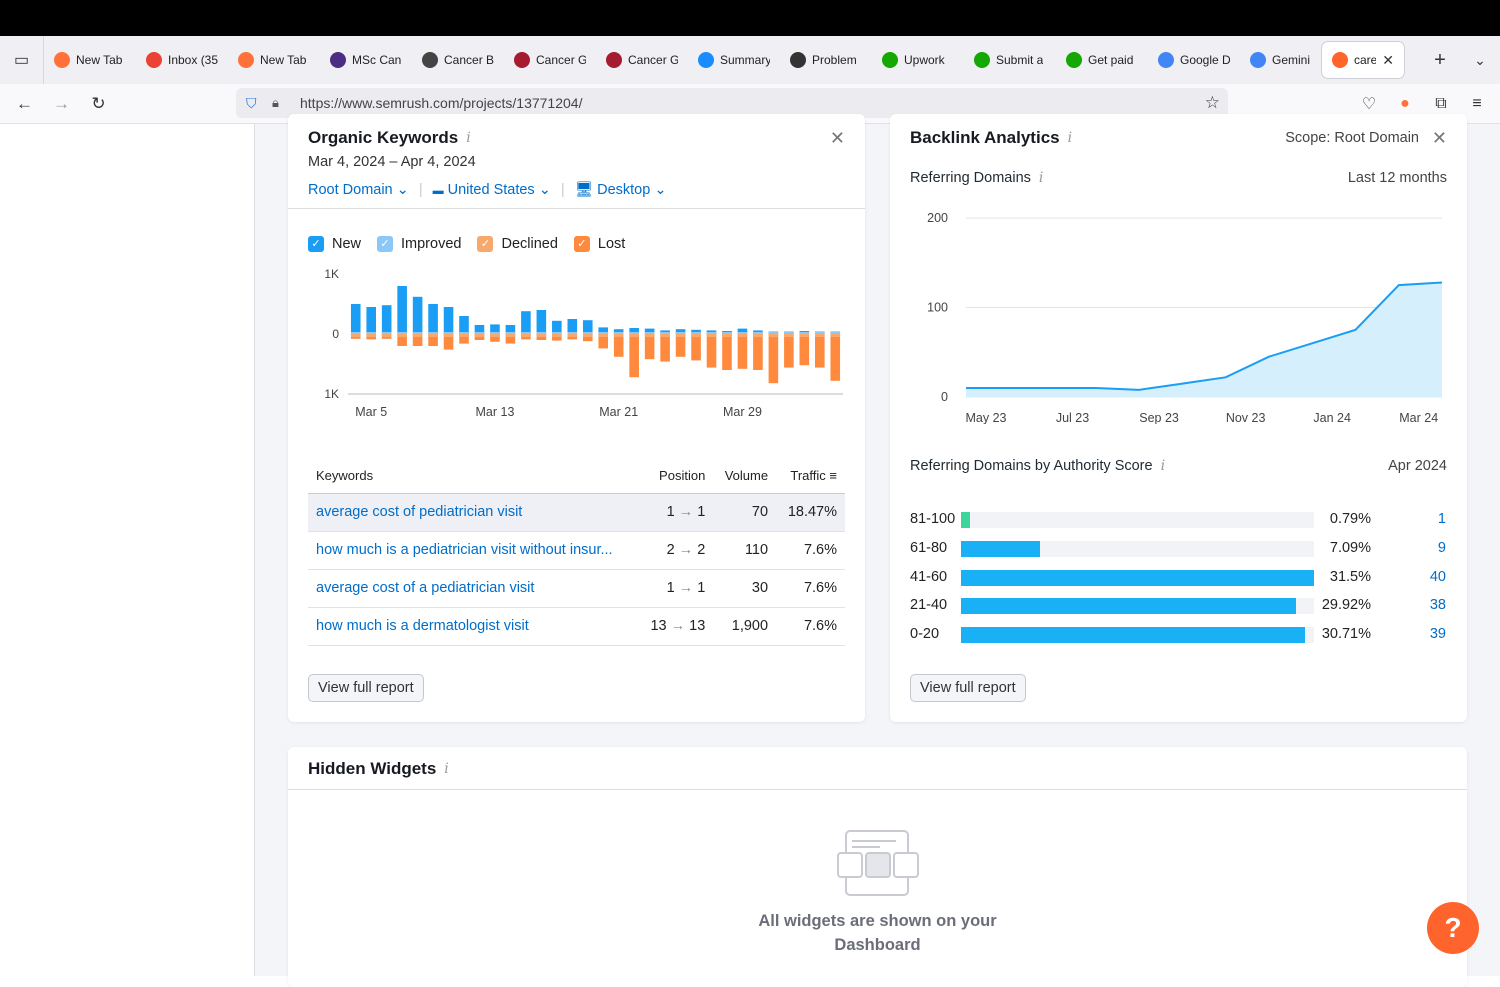 The image size is (1500, 987). I want to click on authority-range-label: 21-40, so click(929, 605).